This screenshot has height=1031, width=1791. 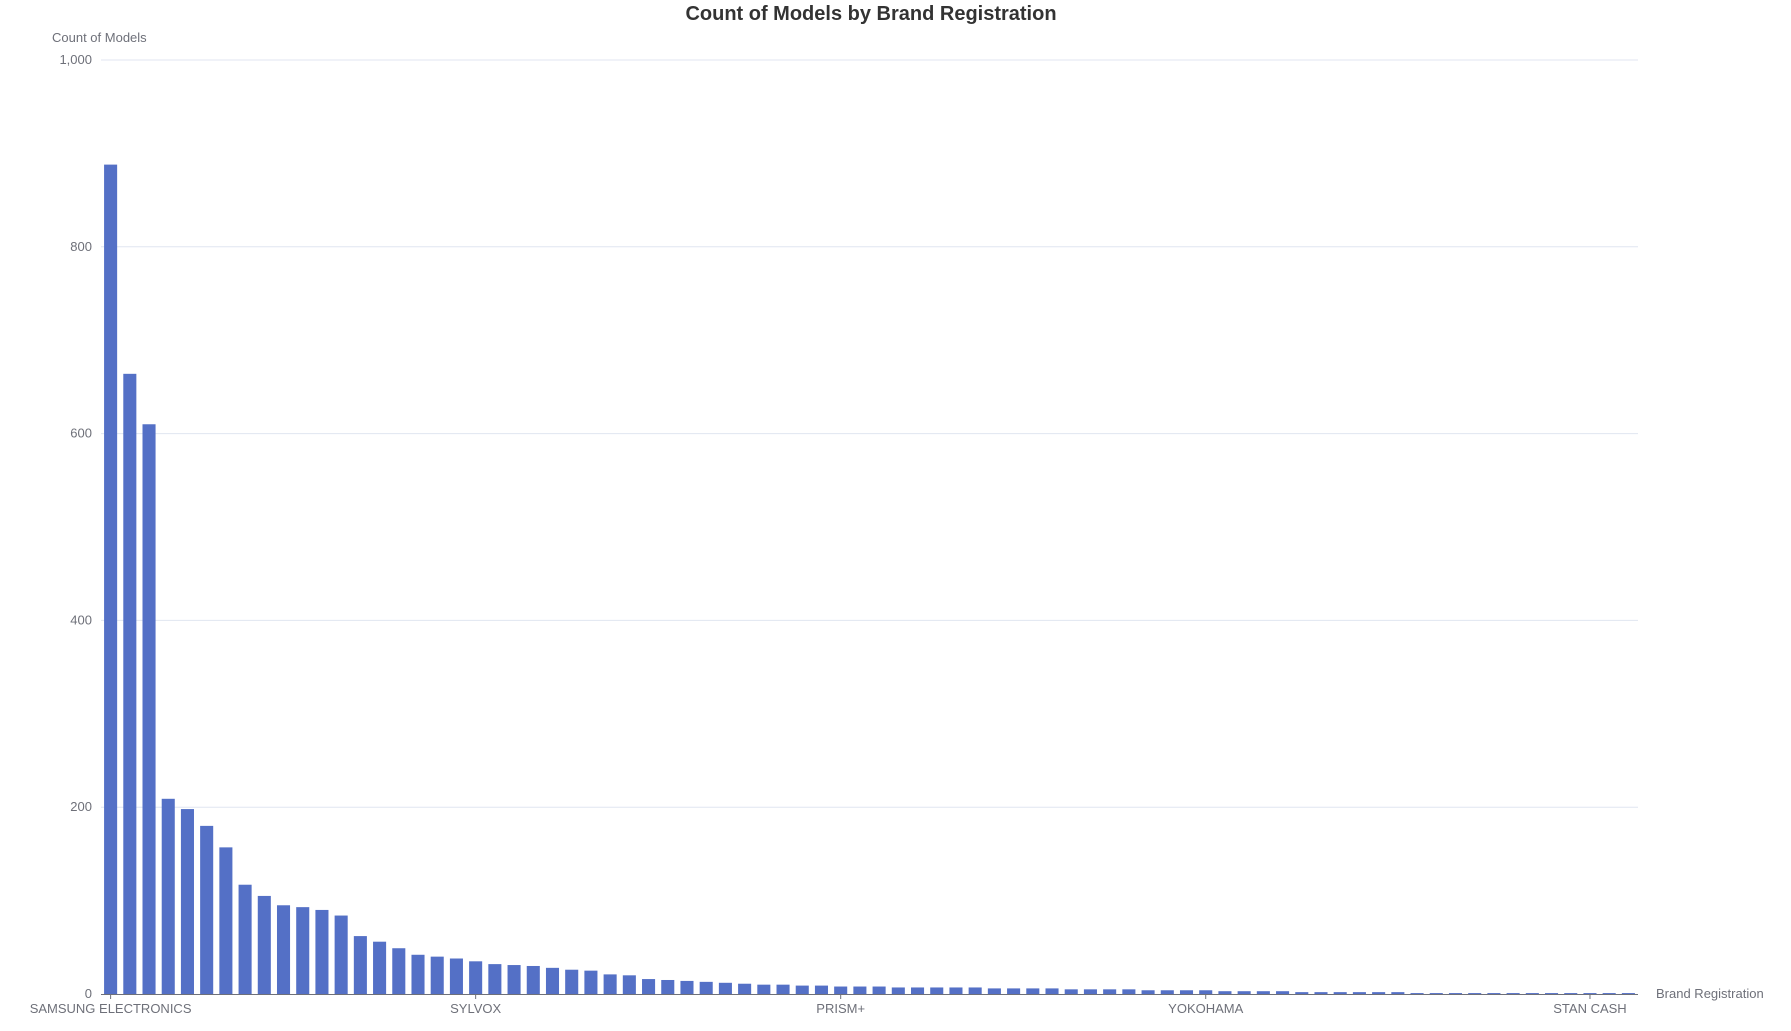 What do you see at coordinates (475, 1008) in the screenshot?
I see `x-tick-label: SYLVOX` at bounding box center [475, 1008].